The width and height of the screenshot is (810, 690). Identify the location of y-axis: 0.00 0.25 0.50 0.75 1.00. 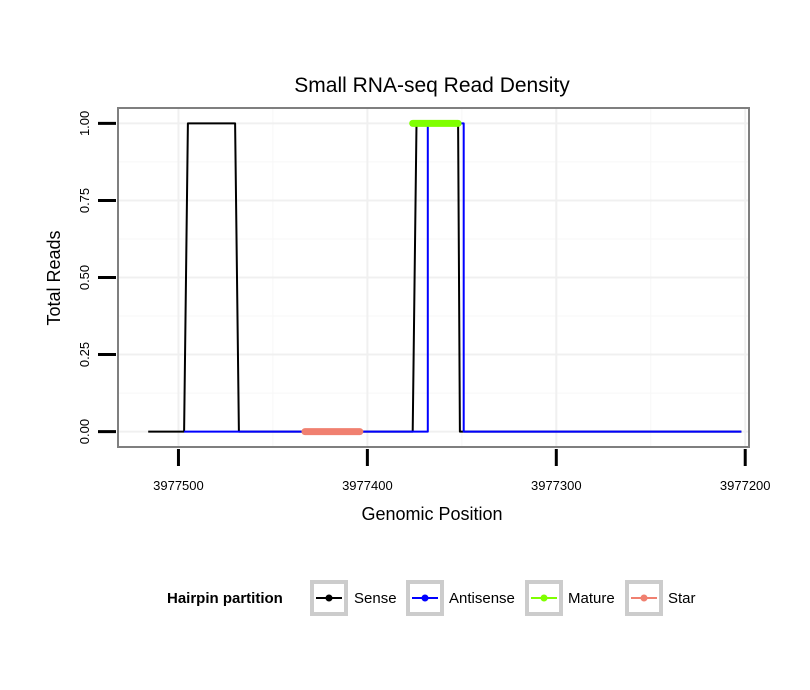
(96, 277).